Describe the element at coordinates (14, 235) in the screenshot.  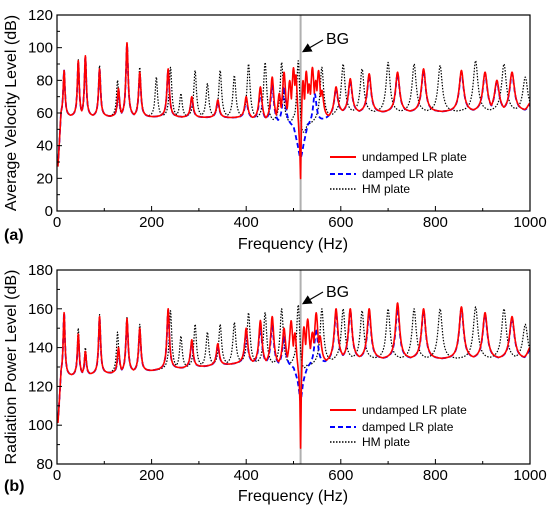
I see `panel-label: (a)` at that location.